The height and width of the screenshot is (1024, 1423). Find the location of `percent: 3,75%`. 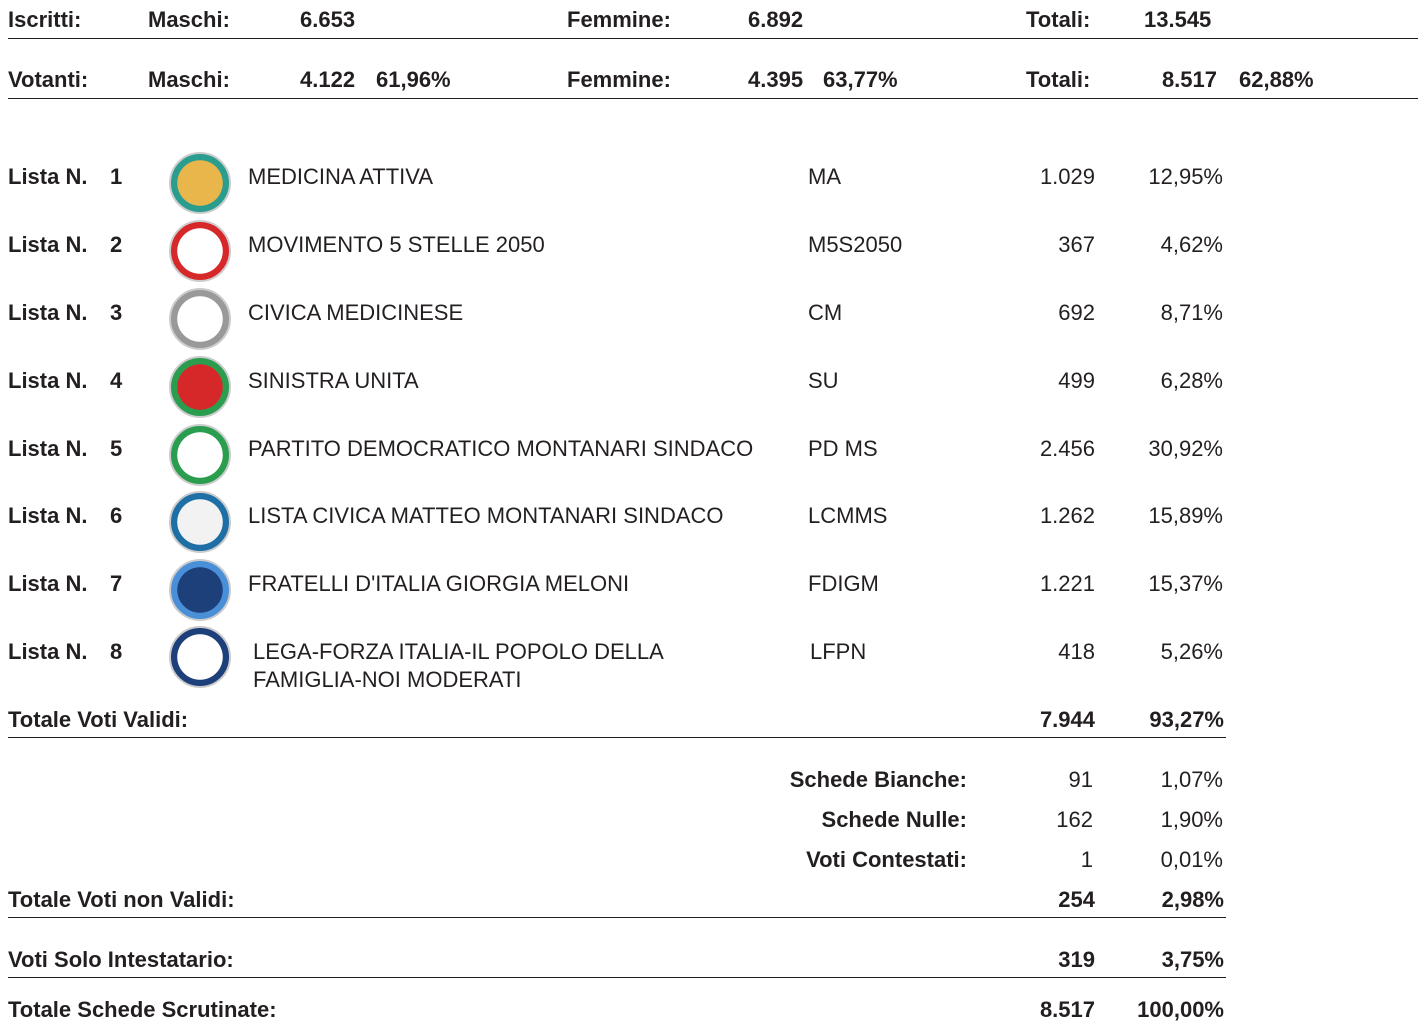

percent: 3,75% is located at coordinates (1192, 959).